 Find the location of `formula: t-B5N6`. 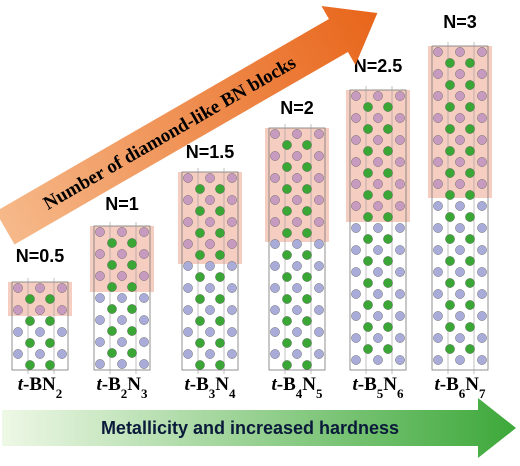

formula: t-B5N6 is located at coordinates (378, 387).